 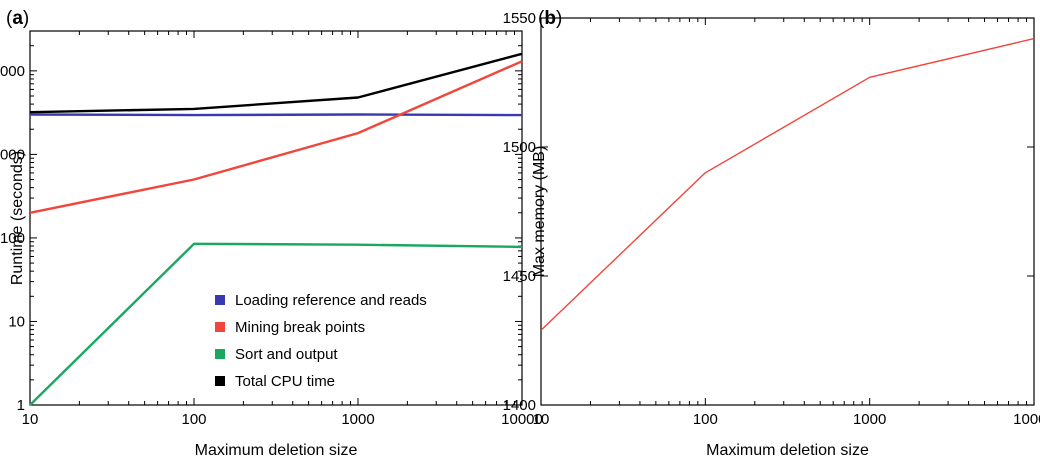 What do you see at coordinates (12, 238) in the screenshot?
I see `y-tick-label: 100` at bounding box center [12, 238].